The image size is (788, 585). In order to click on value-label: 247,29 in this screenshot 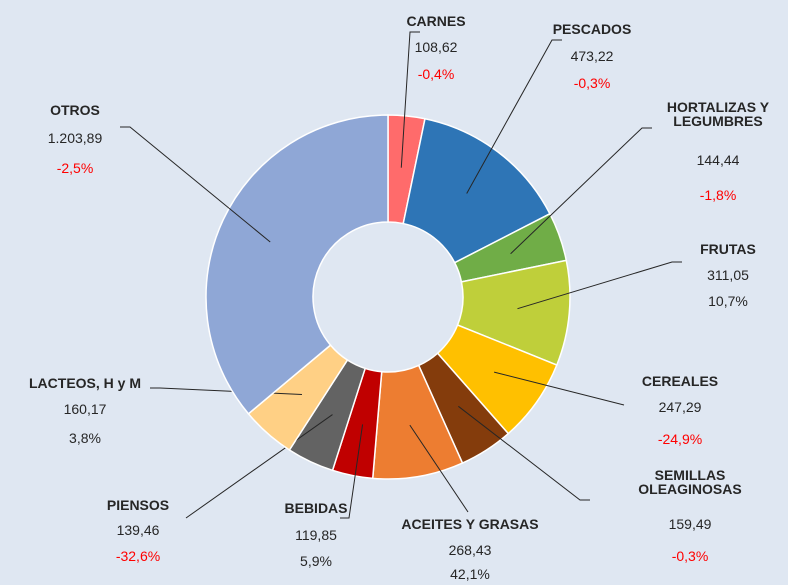, I will do `click(680, 407)`.